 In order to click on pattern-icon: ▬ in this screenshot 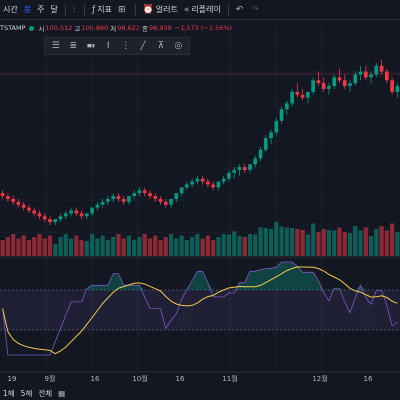, I will do `click(90, 46)`.